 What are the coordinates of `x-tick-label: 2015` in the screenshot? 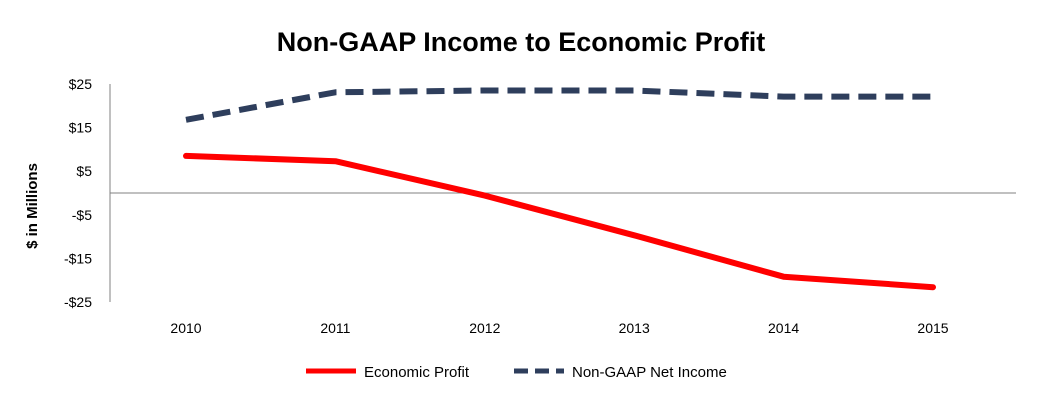 It's located at (932, 328).